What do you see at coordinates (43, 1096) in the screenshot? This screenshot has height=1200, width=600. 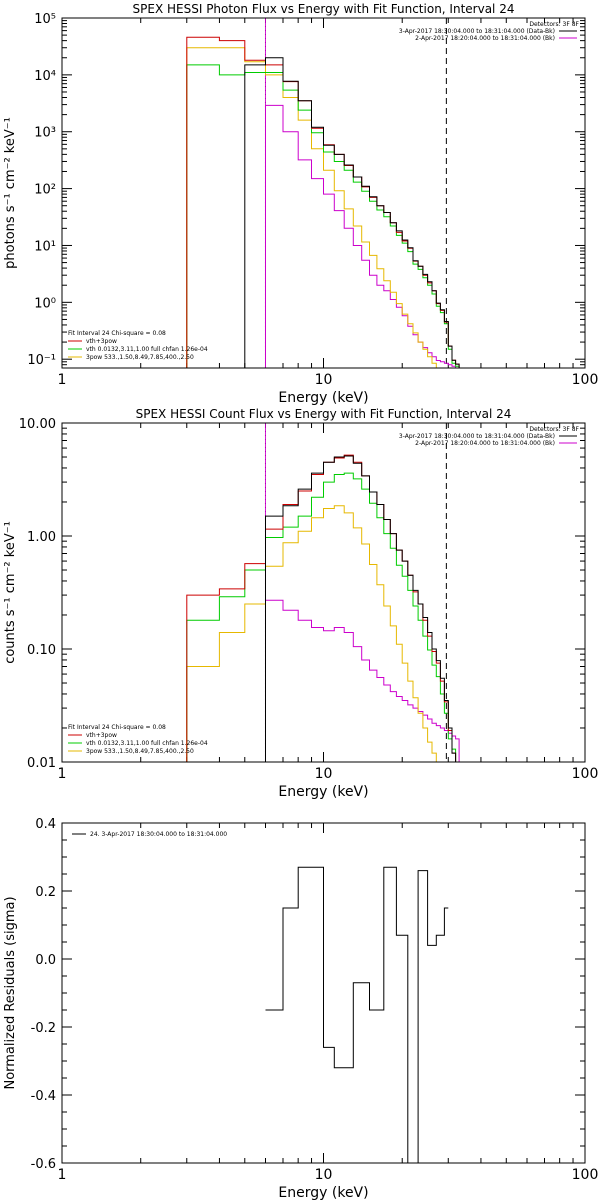 I see `y-tick-label: -0.4` at bounding box center [43, 1096].